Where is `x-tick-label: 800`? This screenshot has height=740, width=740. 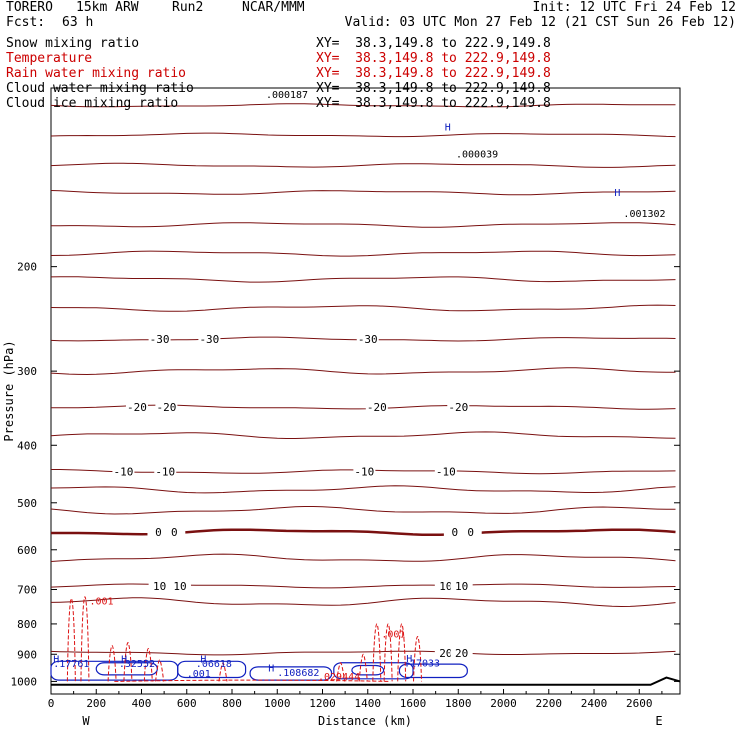
x-tick-label: 800 is located at coordinates (232, 703).